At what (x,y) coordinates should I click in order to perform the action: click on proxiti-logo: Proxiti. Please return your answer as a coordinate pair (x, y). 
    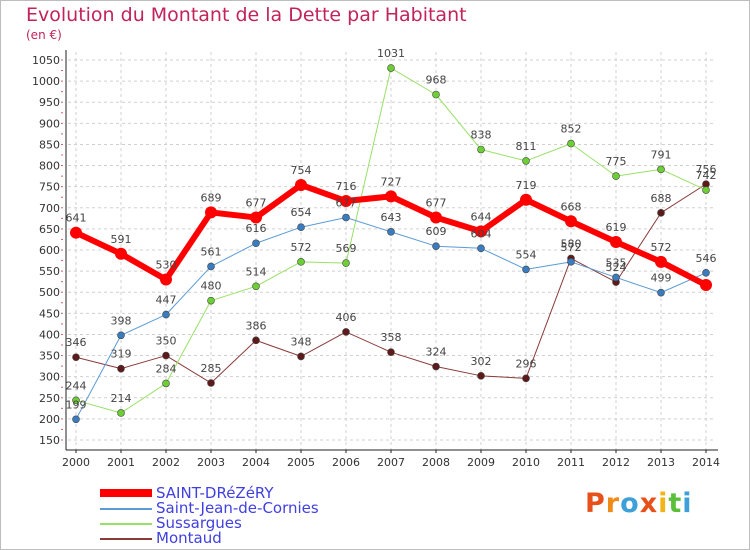
    Looking at the image, I should click on (639, 503).